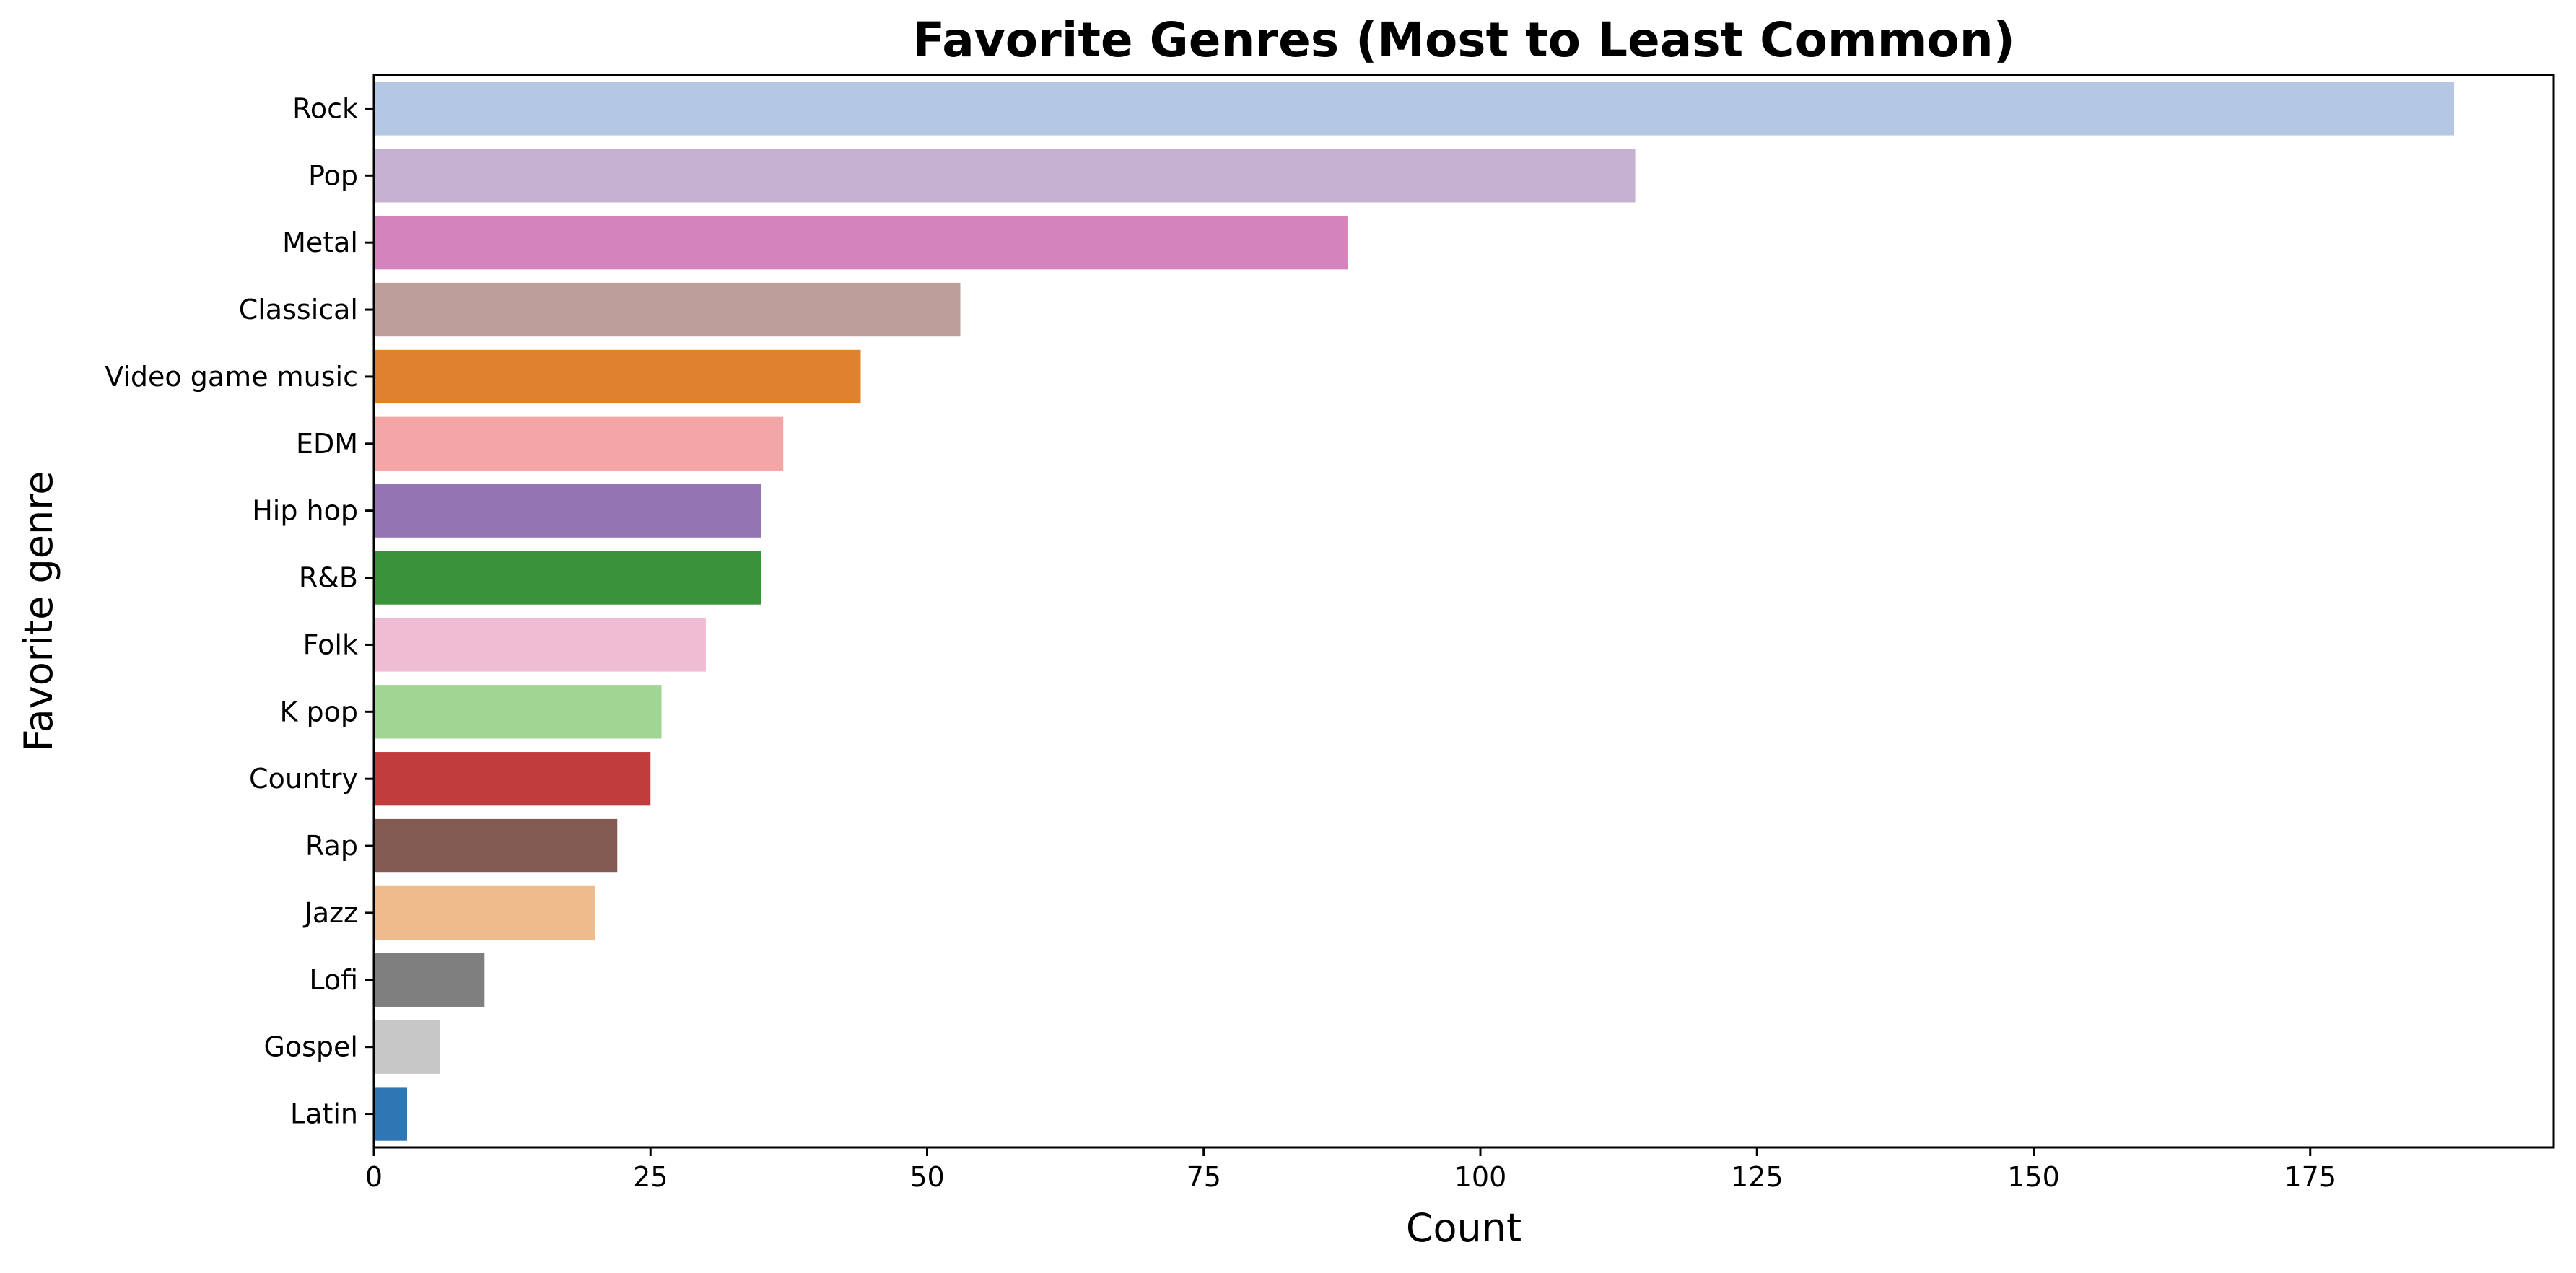 This screenshot has width=2576, height=1273. I want to click on bar-lofi, so click(429, 980).